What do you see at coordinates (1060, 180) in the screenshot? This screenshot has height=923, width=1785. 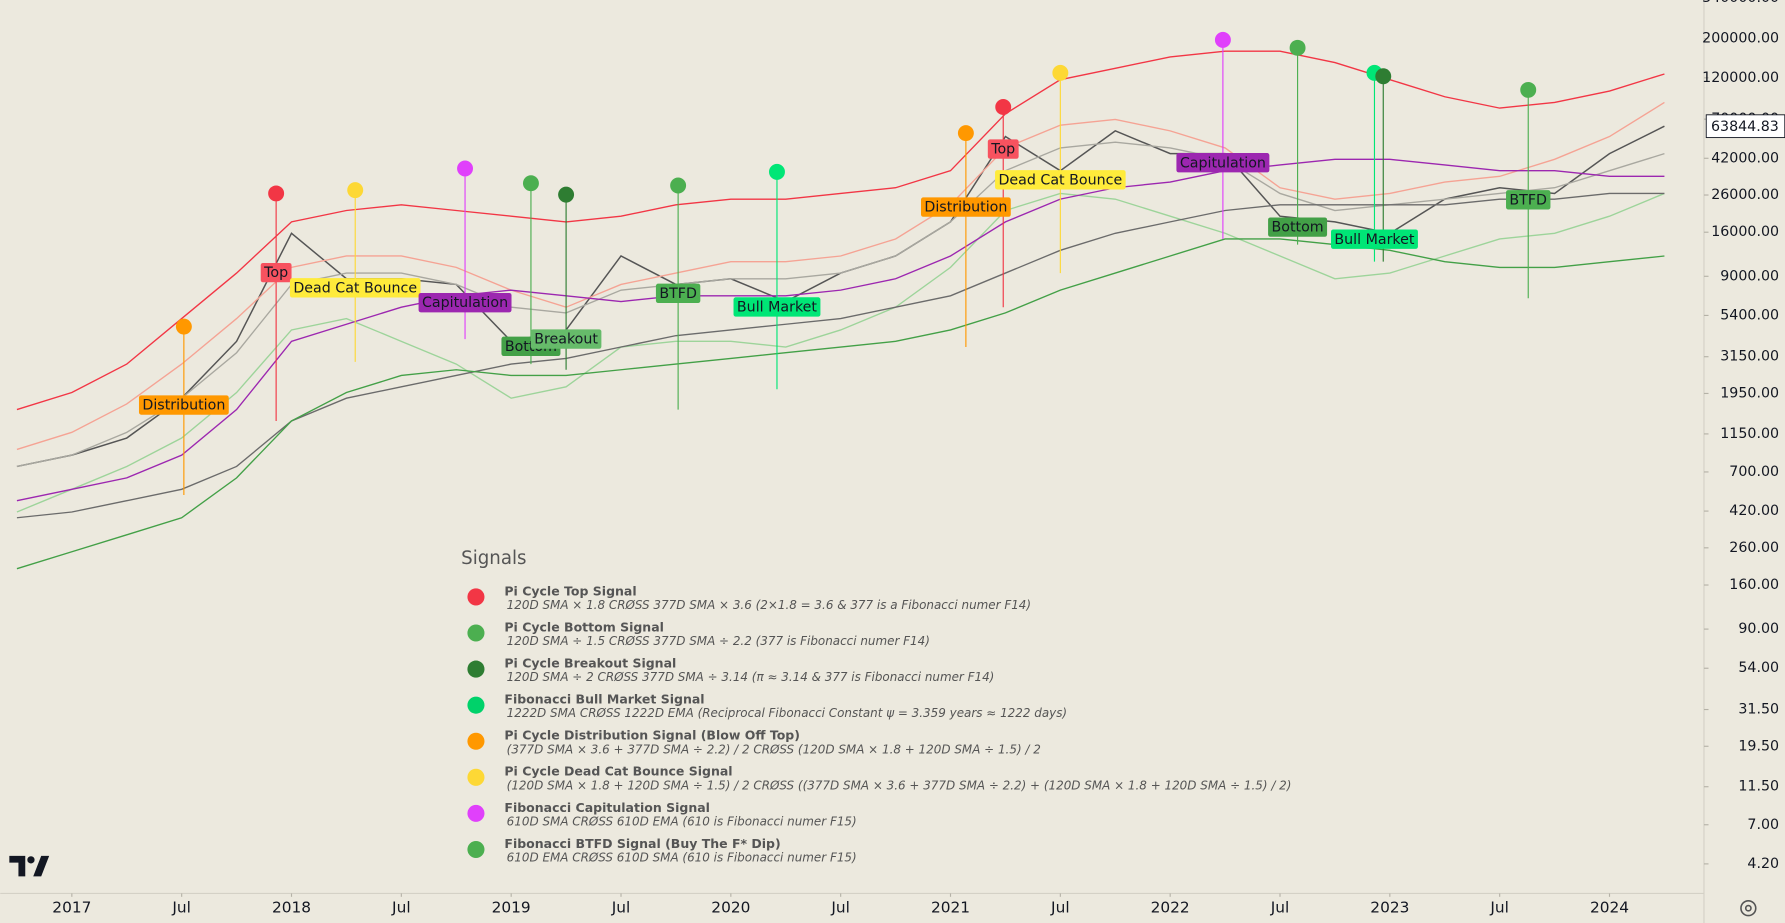 I see `signal-label: Dead Cat Bounce` at bounding box center [1060, 180].